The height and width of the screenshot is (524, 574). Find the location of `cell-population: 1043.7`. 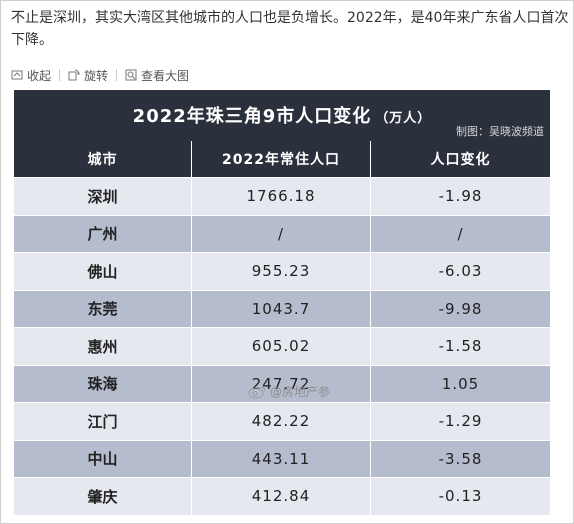

cell-population: 1043.7 is located at coordinates (281, 308).